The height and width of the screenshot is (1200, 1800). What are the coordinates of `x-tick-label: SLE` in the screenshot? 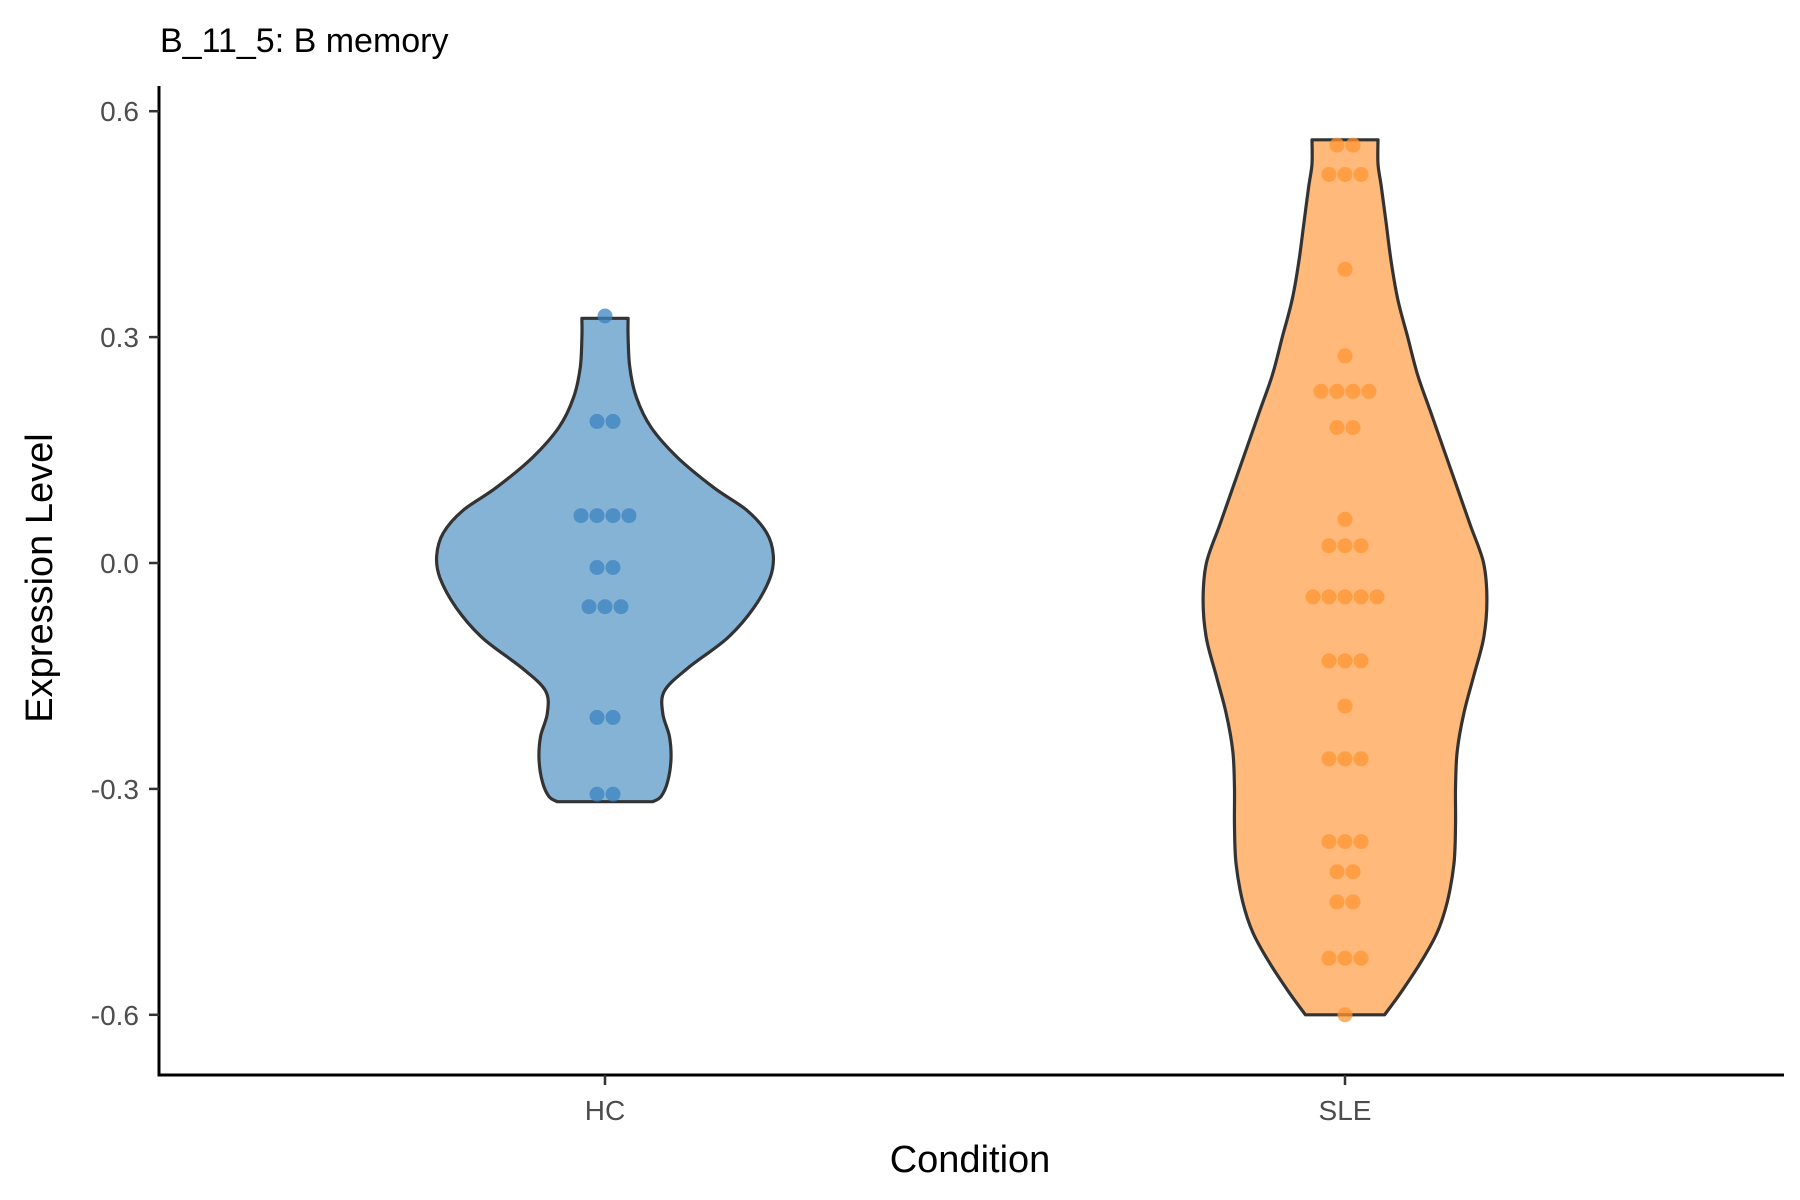 It's located at (1345, 1110).